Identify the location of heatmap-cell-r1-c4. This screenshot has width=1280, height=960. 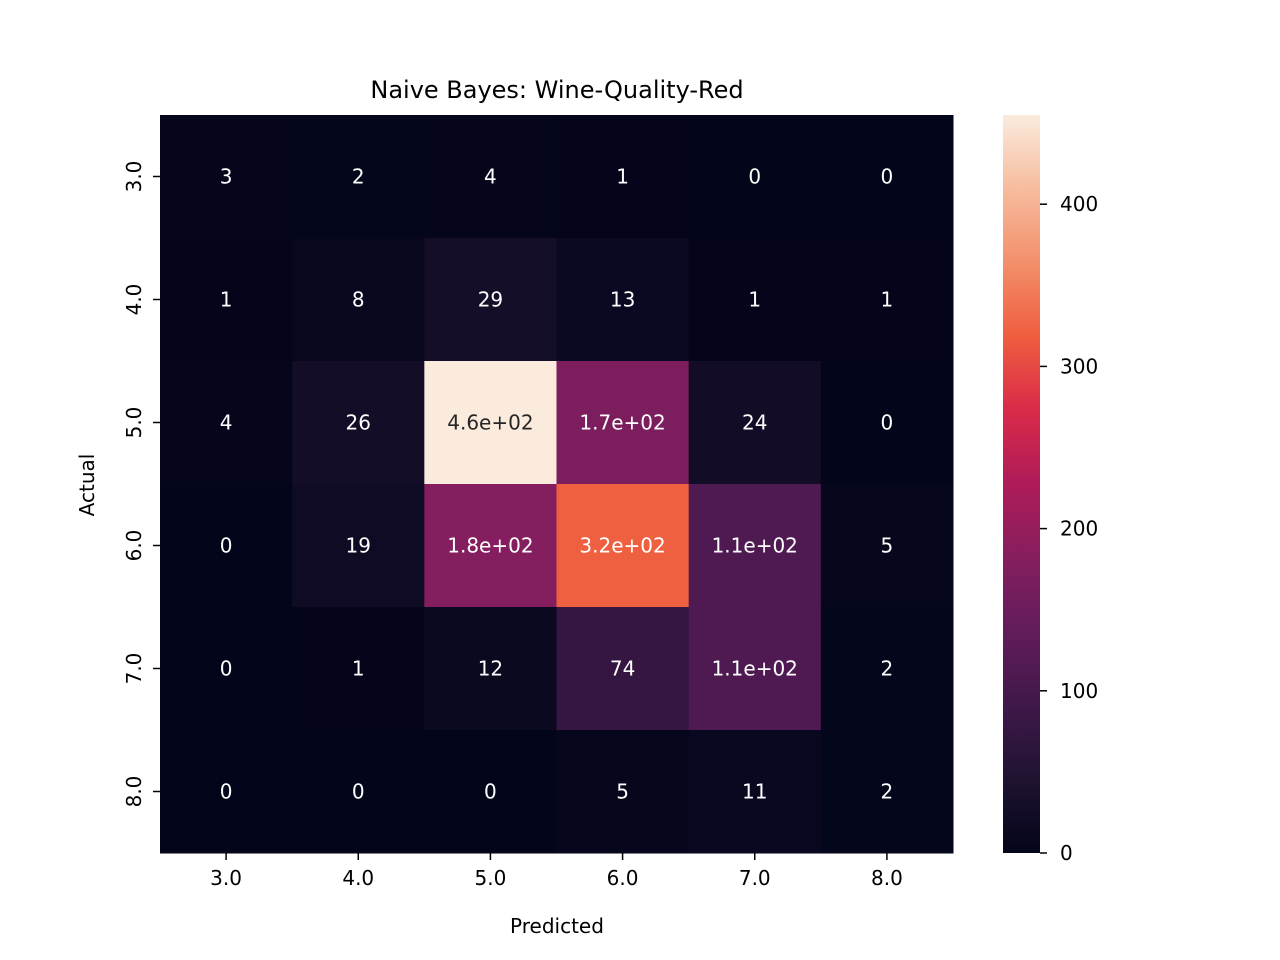
(755, 300).